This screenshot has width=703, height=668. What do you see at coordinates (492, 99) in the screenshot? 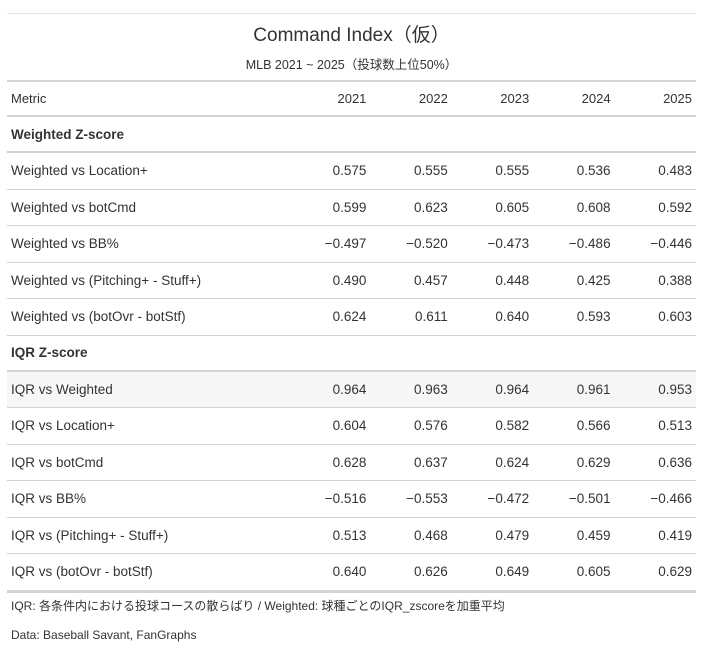
I see `column-header-year: 2023` at bounding box center [492, 99].